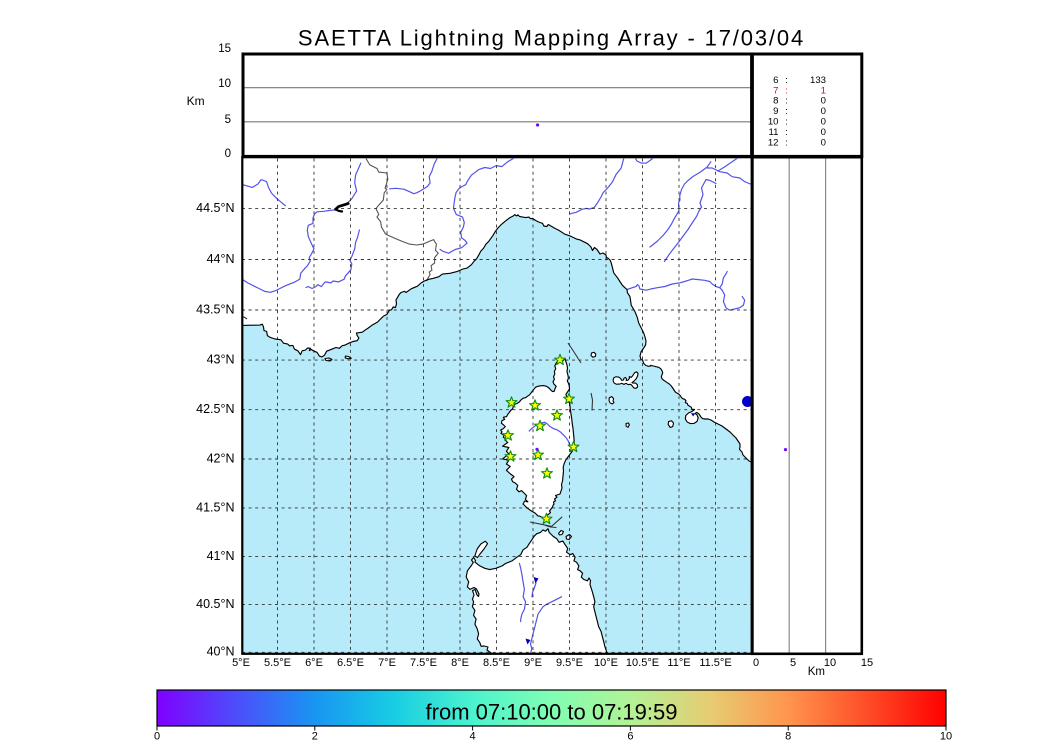 The image size is (1050, 750). What do you see at coordinates (775, 90) in the screenshot?
I see `svg-text: 7` at bounding box center [775, 90].